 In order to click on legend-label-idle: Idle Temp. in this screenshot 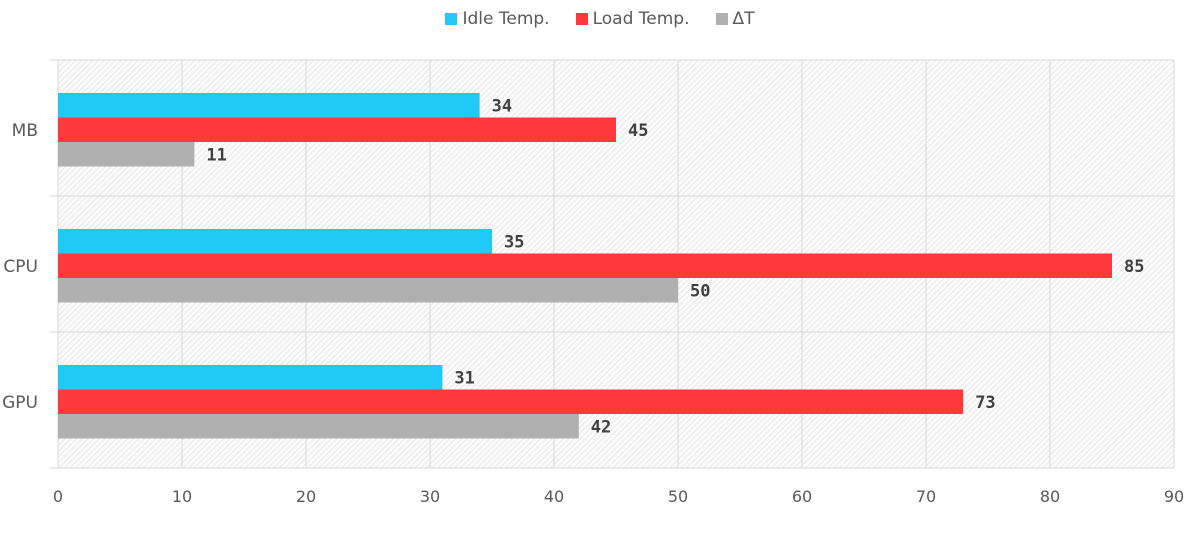, I will do `click(506, 19)`.